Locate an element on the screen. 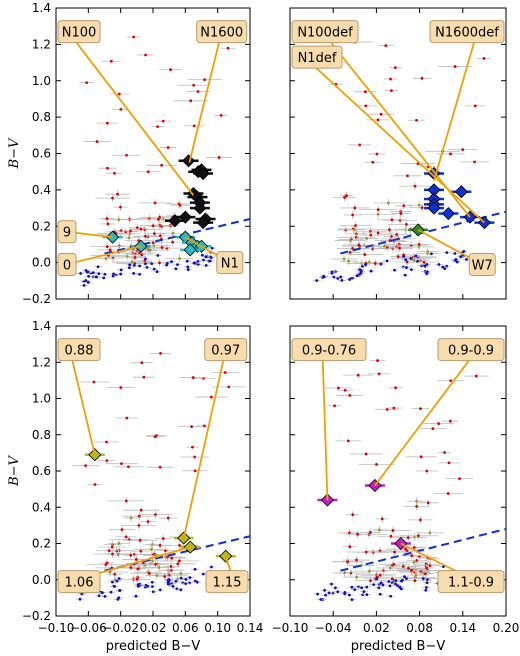 Image resolution: width=520 pixels, height=656 pixels. x-tick-label: 0.14 is located at coordinates (250, 628).